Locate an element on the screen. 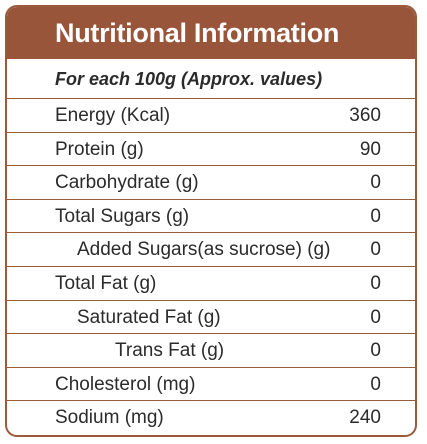 The image size is (427, 444). nutrient-row-energy: Energy (Kcal) 360 is located at coordinates (211, 116).